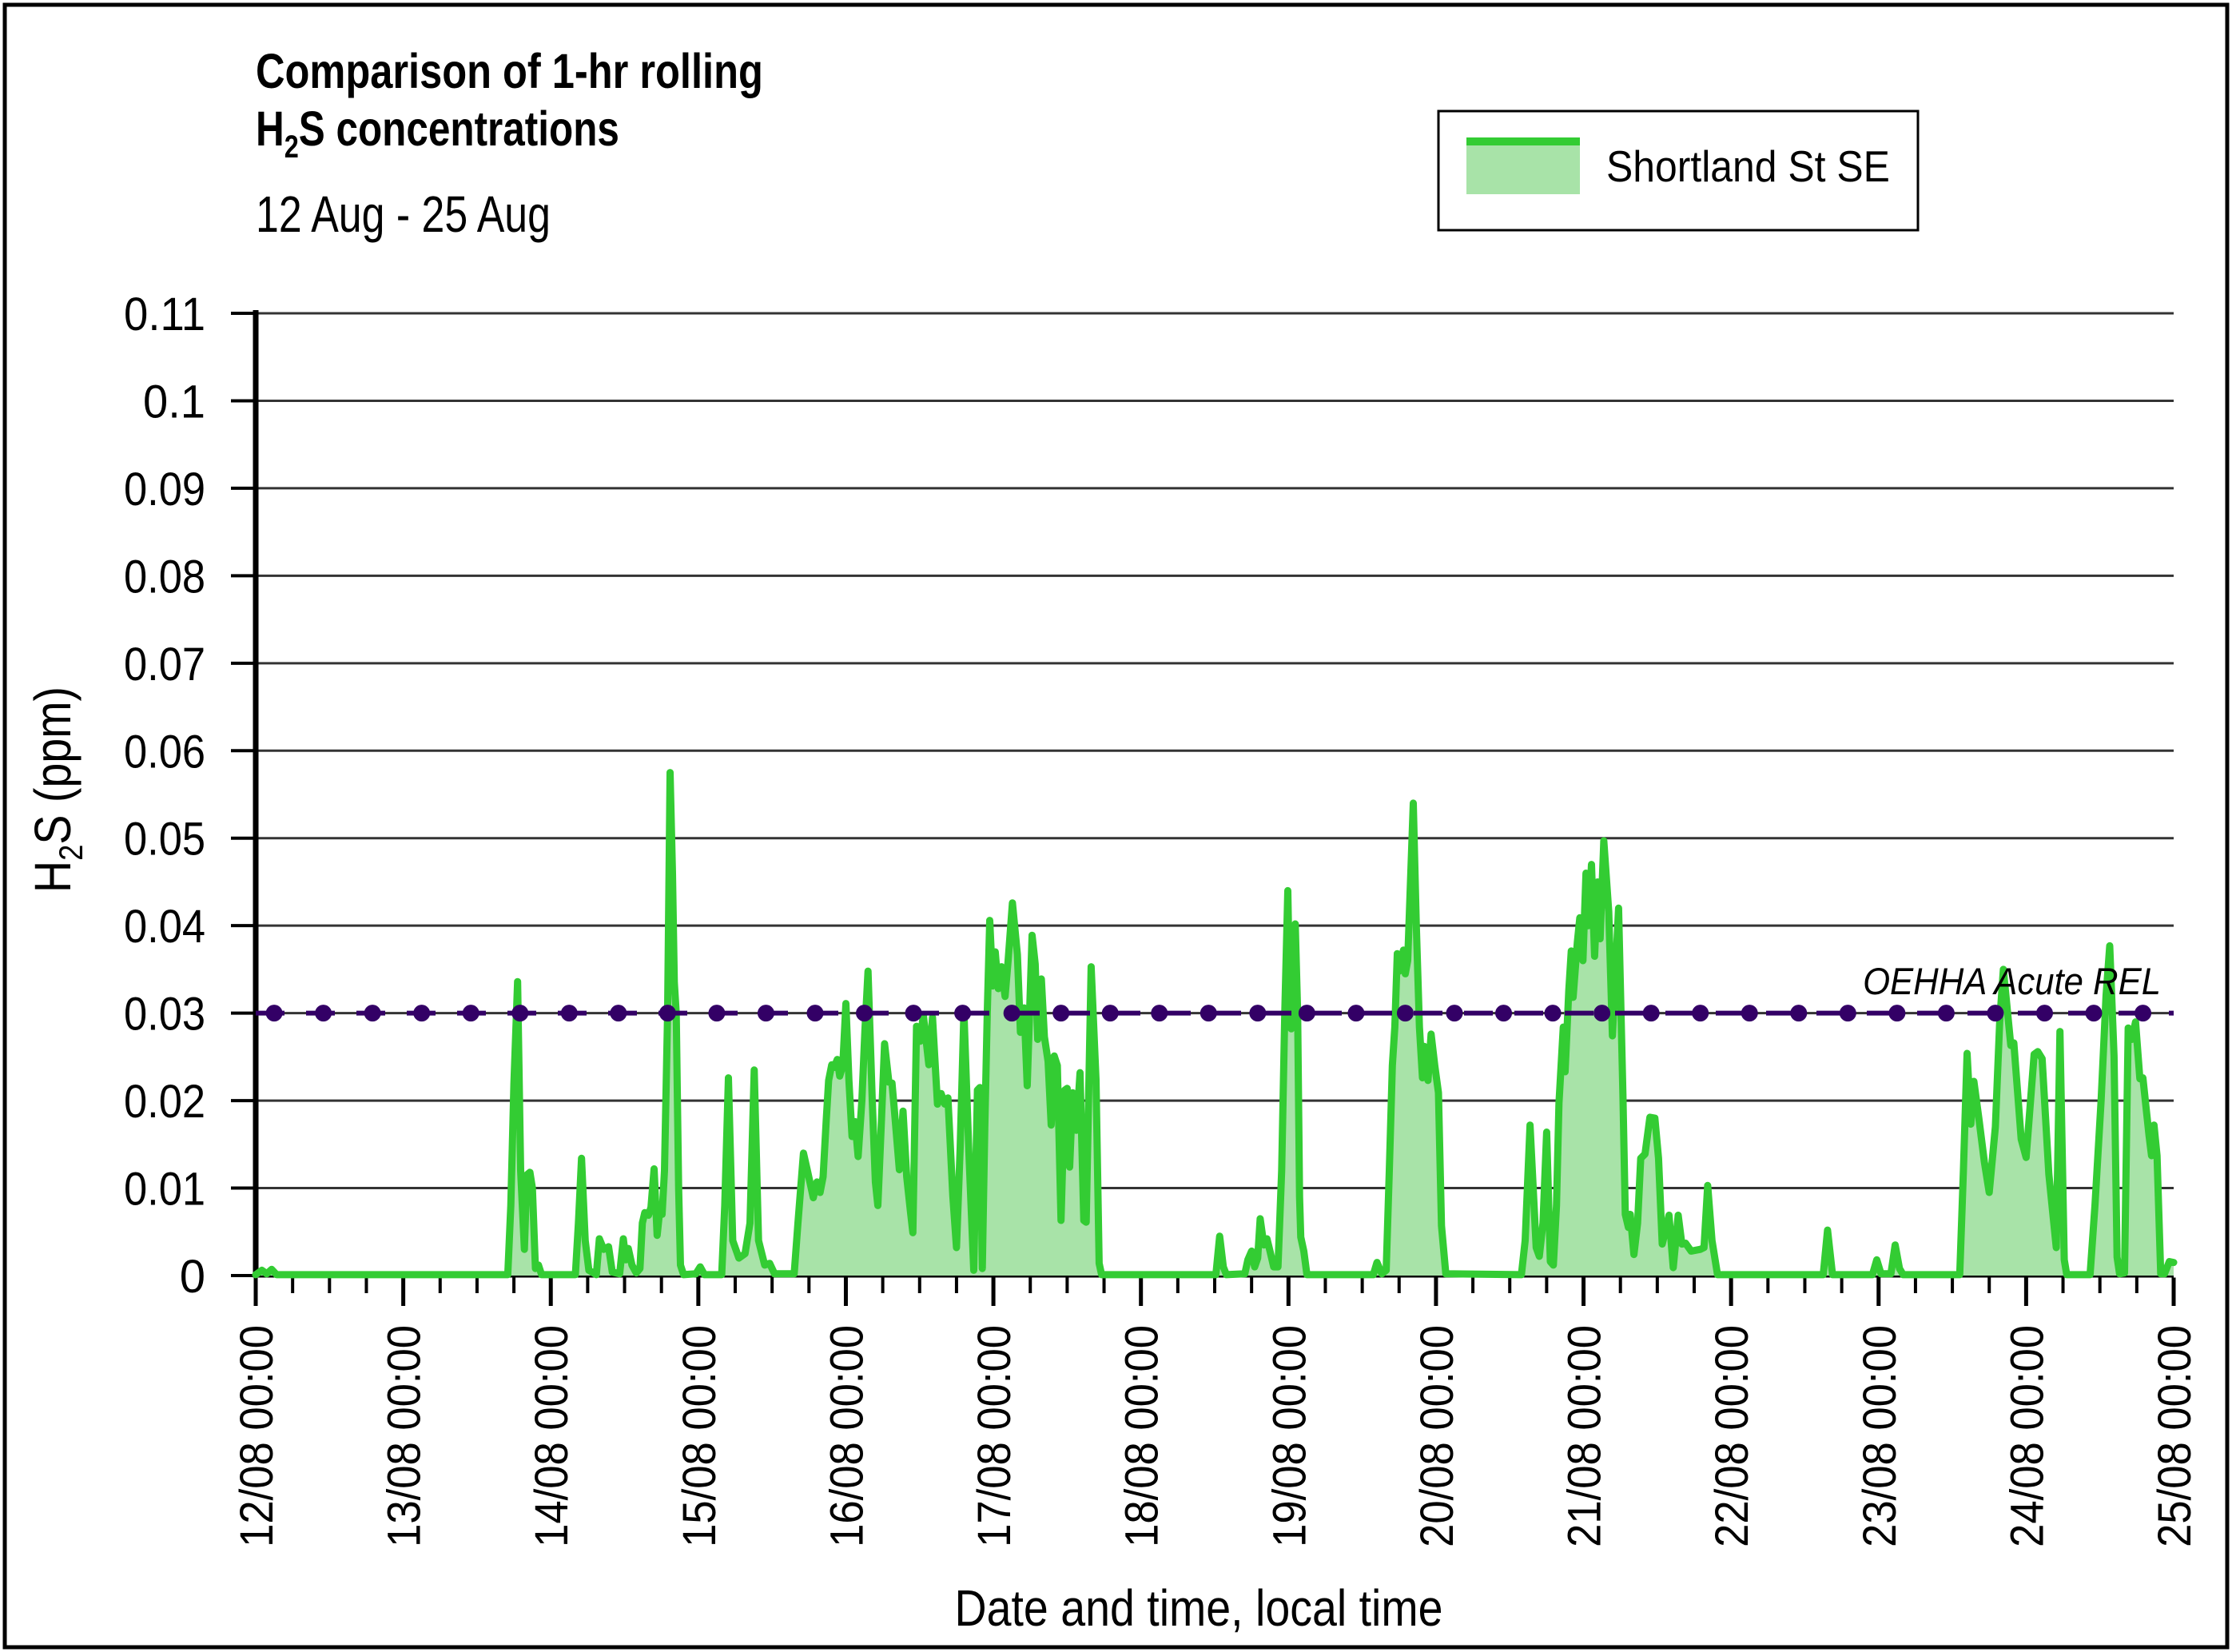 Image resolution: width=2232 pixels, height=1652 pixels. Describe the element at coordinates (165, 1102) in the screenshot. I see `y-tick-label-0.02: 0.02` at that location.